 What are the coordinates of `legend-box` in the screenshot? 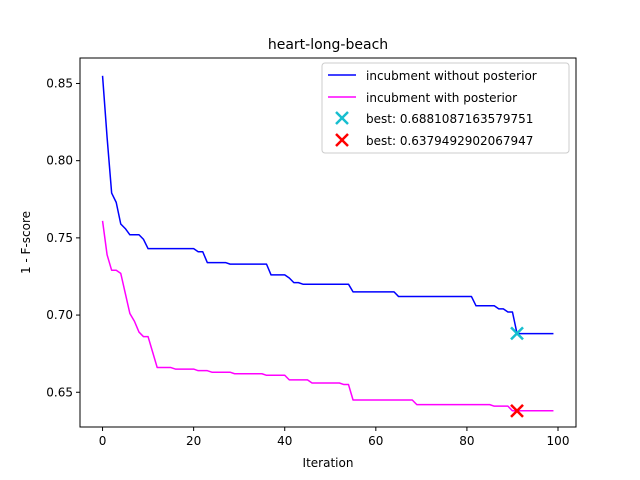 It's located at (445, 108).